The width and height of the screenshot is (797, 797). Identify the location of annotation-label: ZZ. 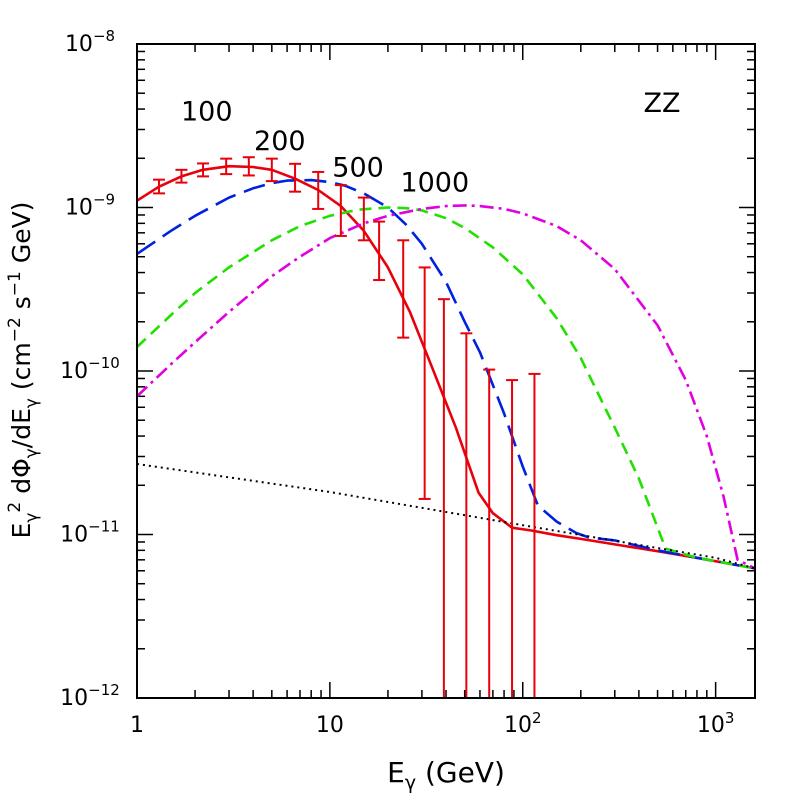
(662, 103).